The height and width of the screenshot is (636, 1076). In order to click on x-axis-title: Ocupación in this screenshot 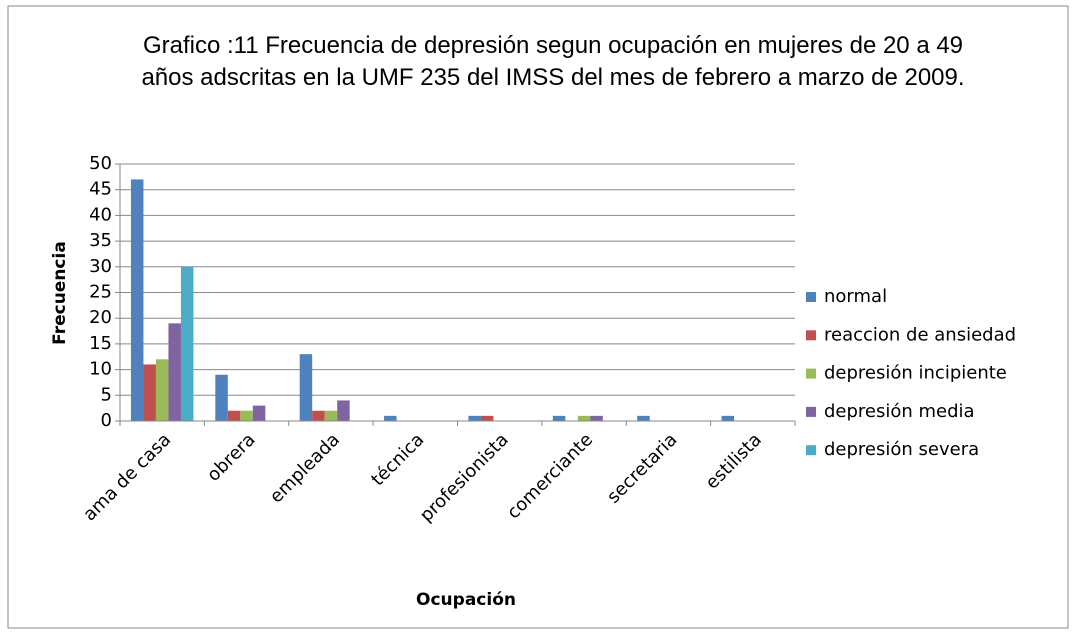, I will do `click(466, 600)`.